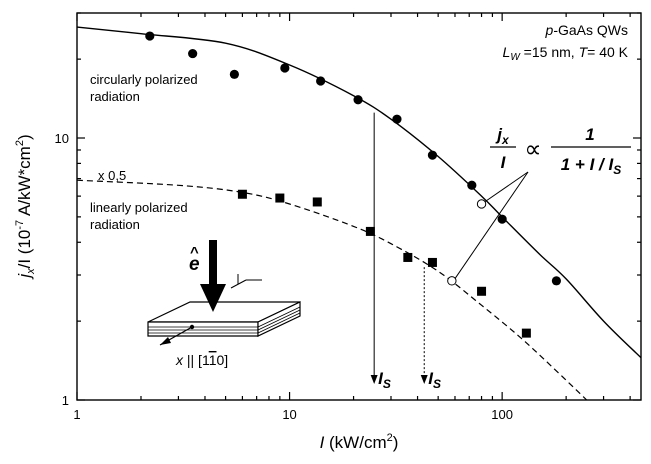 The height and width of the screenshot is (464, 651). I want to click on y-axis-label: jx/I (10-7 A/kW*cm2), so click(25, 206).